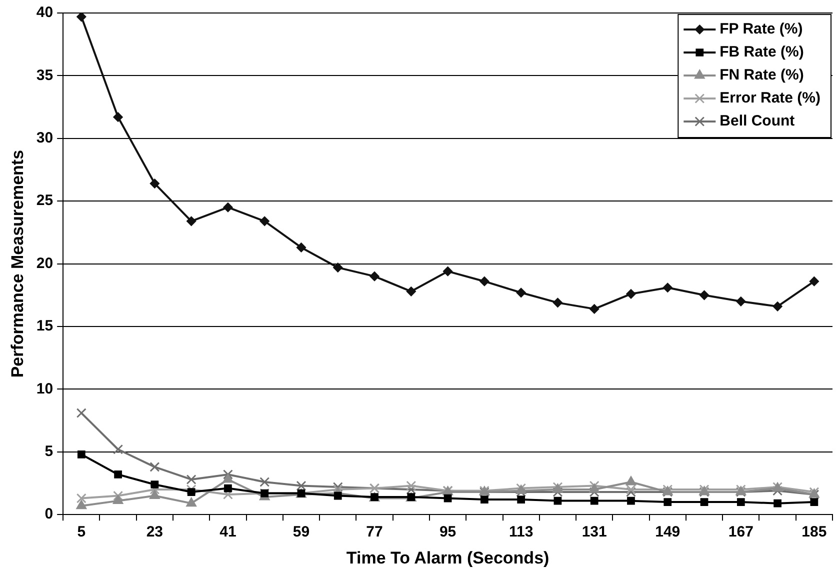  Describe the element at coordinates (447, 532) in the screenshot. I see `x-tick-label: 95` at that location.